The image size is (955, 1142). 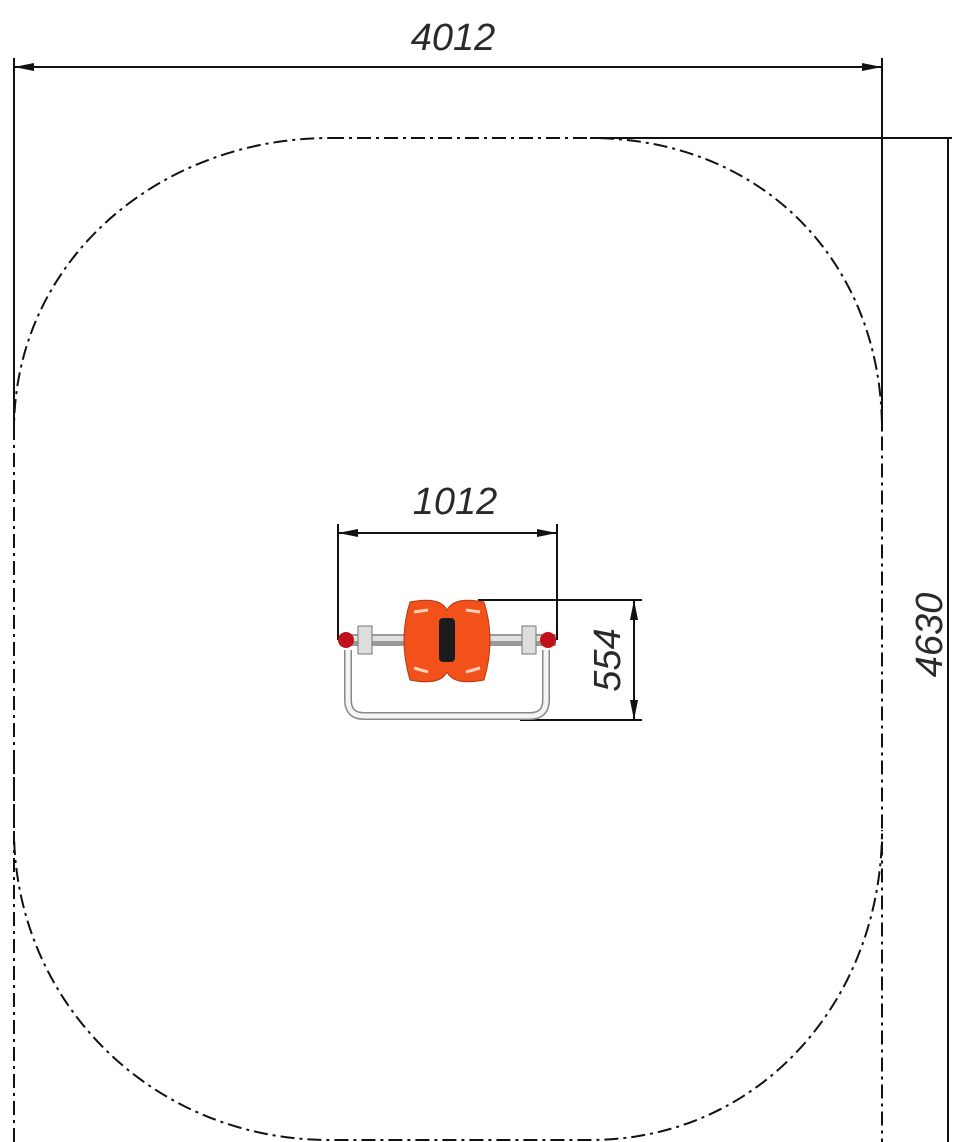 What do you see at coordinates (455, 502) in the screenshot?
I see `dimension-label: 1012` at bounding box center [455, 502].